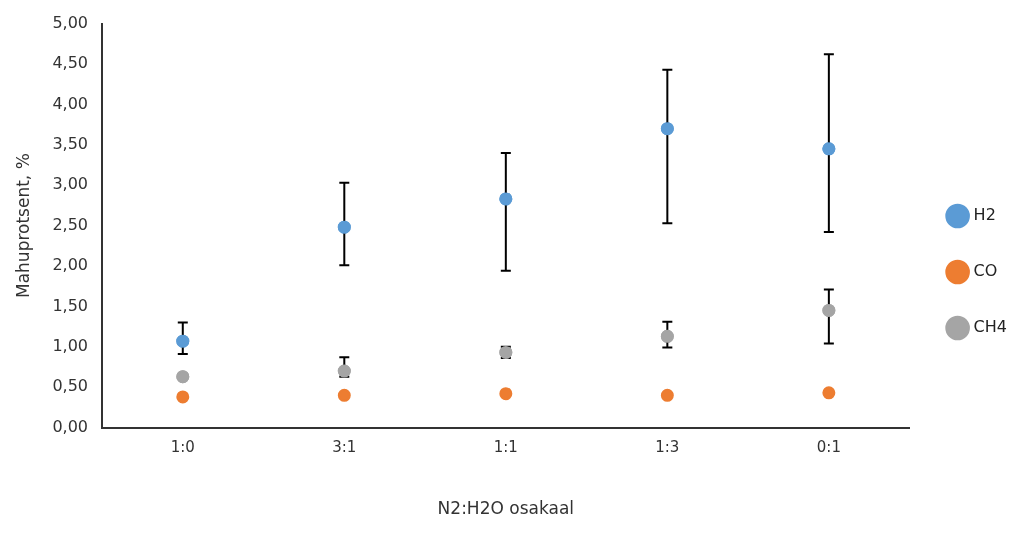 This screenshot has height=534, width=1027. I want to click on legend-label: CO, so click(985, 271).